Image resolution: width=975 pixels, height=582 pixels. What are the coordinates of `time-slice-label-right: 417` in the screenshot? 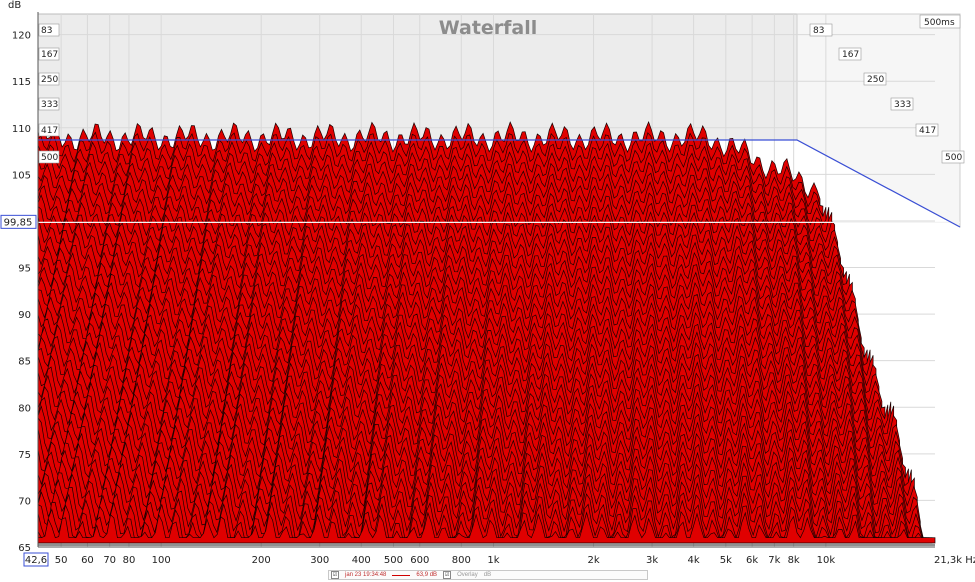 It's located at (927, 131).